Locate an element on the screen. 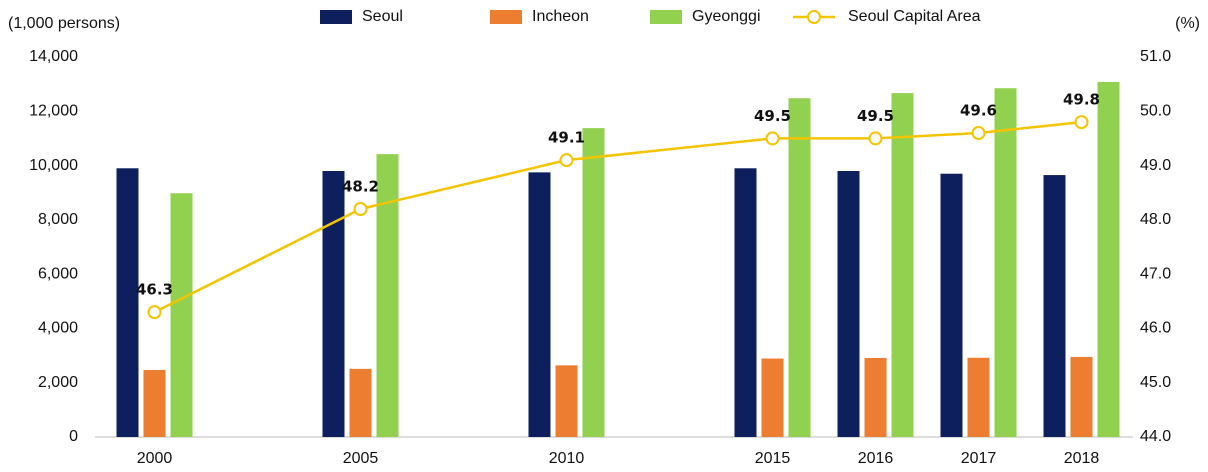 This screenshot has width=1208, height=472. y-axis-label: (1,000 persons) is located at coordinates (64, 23).